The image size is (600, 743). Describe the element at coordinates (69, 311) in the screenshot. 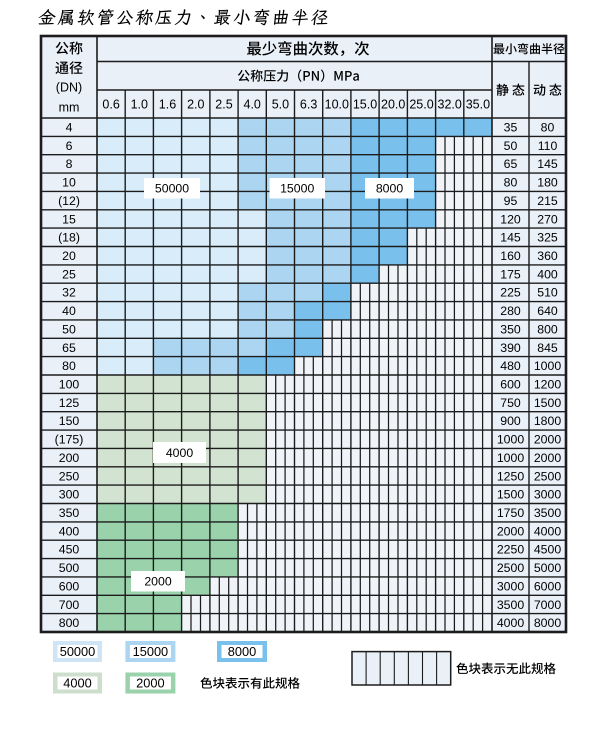

I see `svg-text: 40` at that location.